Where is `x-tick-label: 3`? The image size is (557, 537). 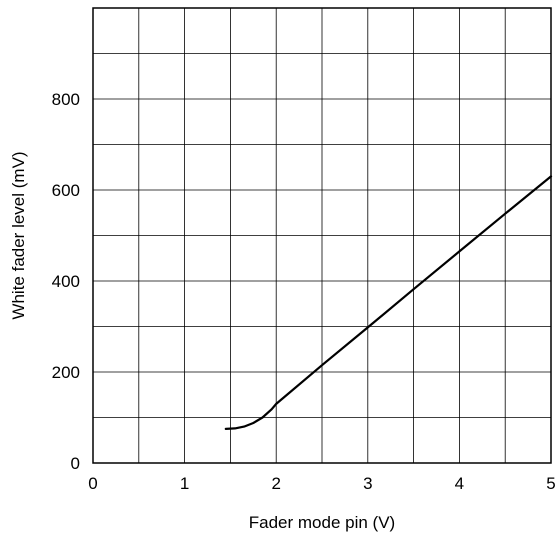 x-tick-label: 3 is located at coordinates (367, 483).